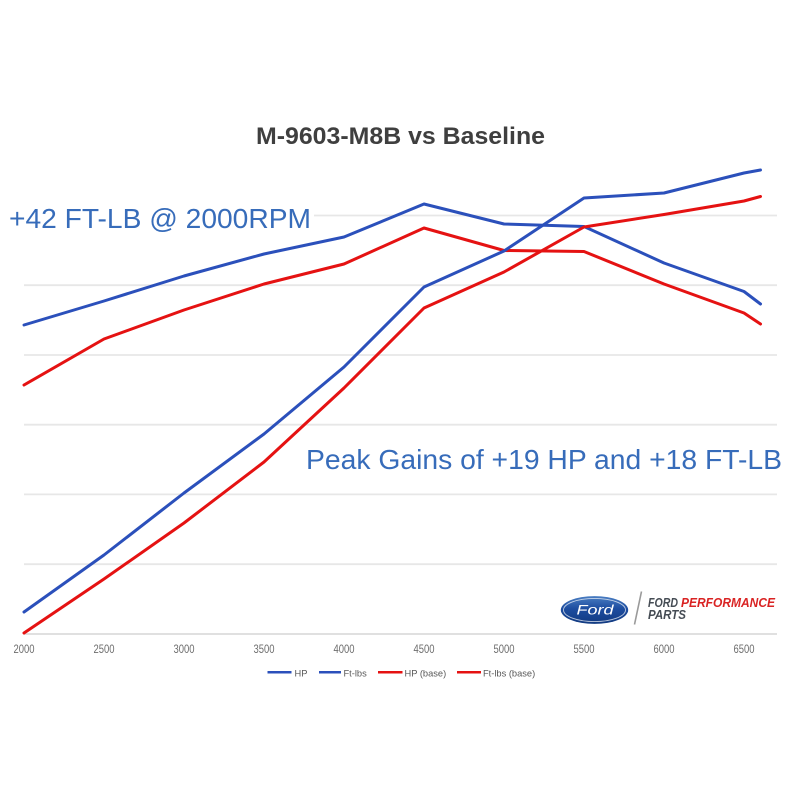  I want to click on svg-text: Ft-lbs (base), so click(509, 674).